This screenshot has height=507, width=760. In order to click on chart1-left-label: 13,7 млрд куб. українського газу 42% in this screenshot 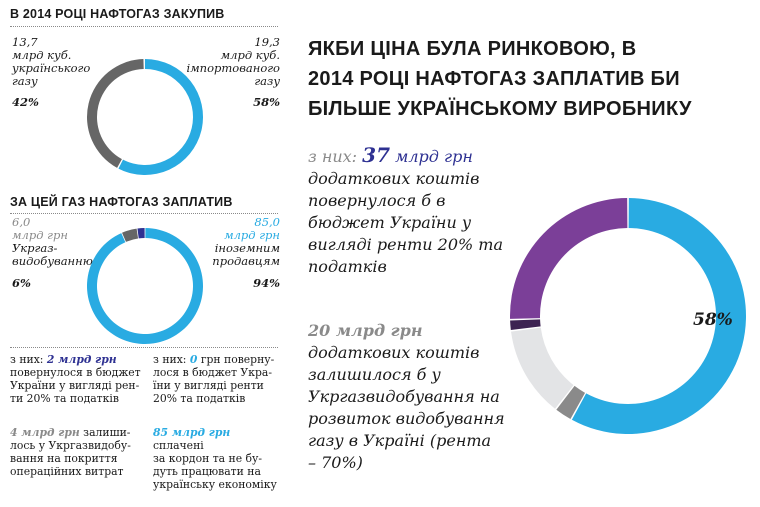, I will do `click(51, 72)`.